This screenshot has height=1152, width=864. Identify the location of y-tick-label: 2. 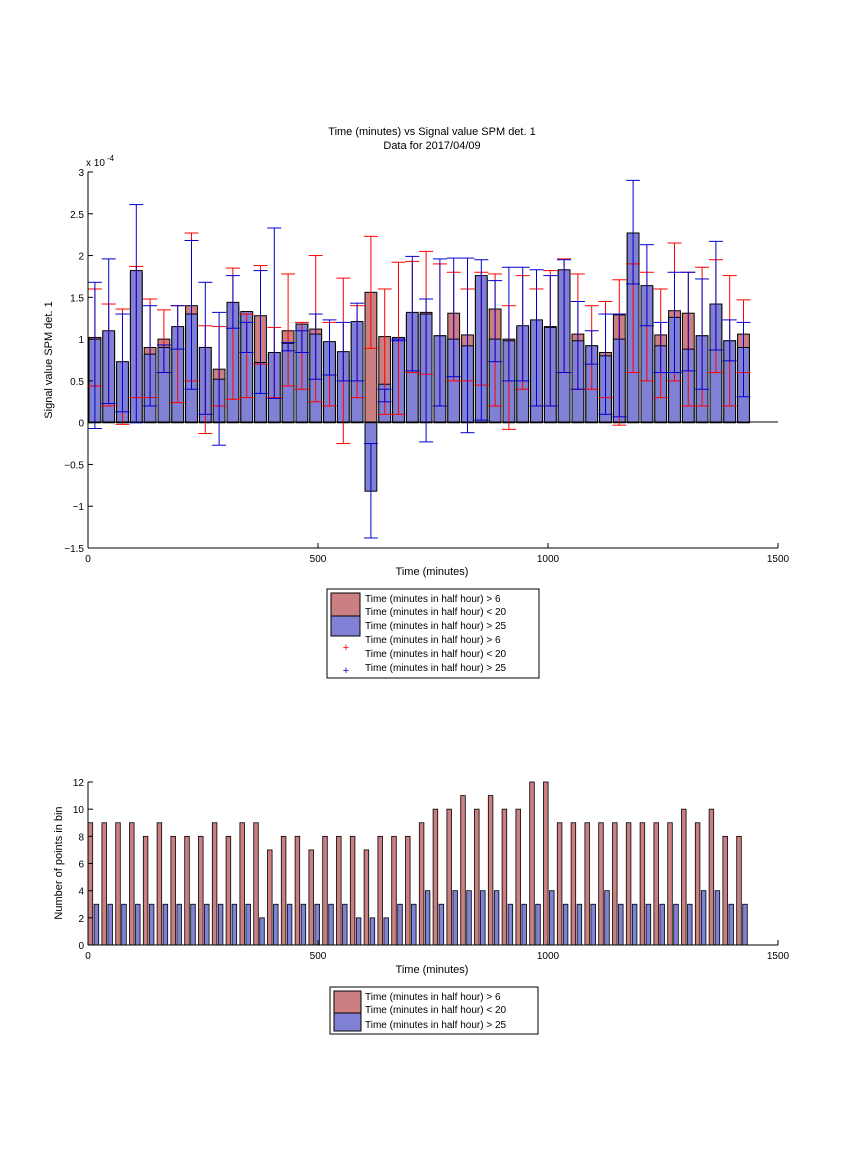
(81, 919).